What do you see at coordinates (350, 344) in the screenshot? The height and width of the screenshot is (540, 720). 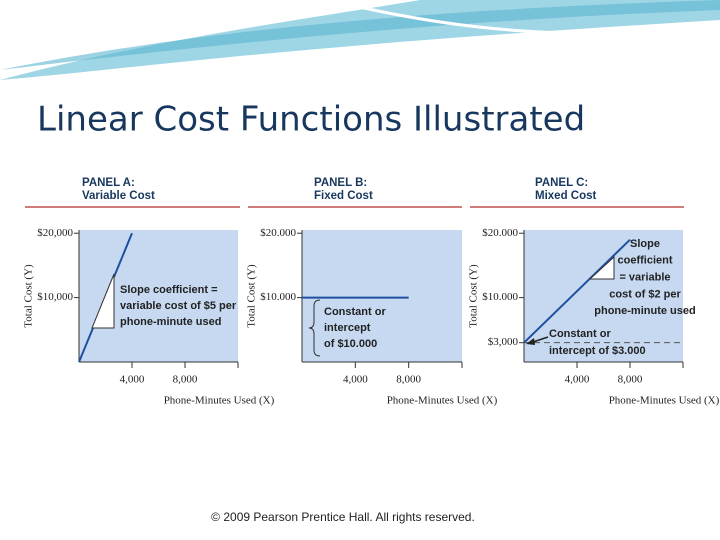 I see `annotation: of $10.000` at bounding box center [350, 344].